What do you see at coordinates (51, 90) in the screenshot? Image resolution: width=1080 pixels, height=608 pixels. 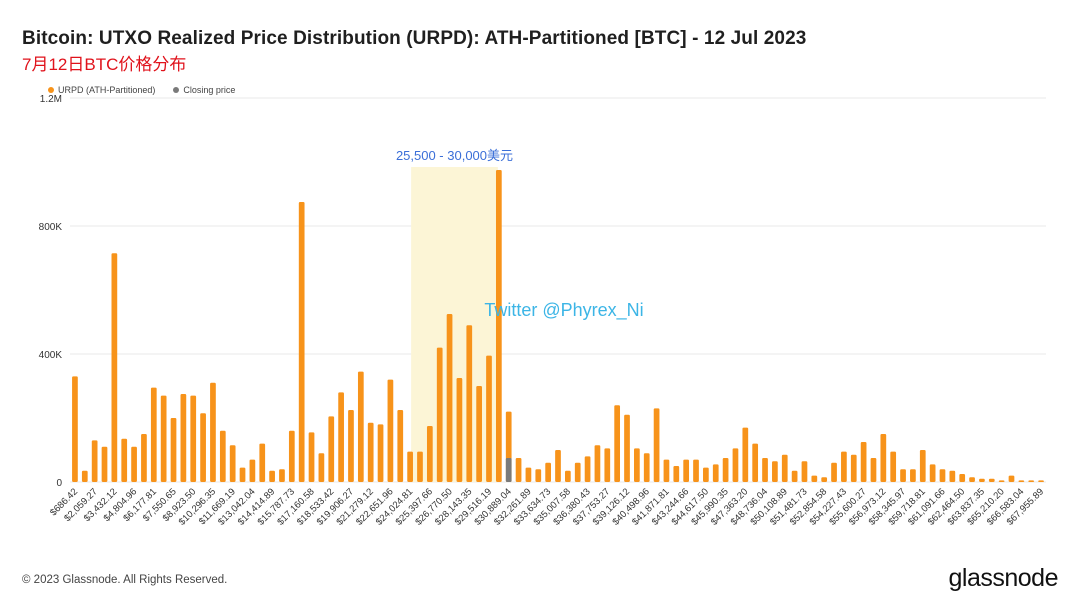 I see `legend-dot-urpd` at bounding box center [51, 90].